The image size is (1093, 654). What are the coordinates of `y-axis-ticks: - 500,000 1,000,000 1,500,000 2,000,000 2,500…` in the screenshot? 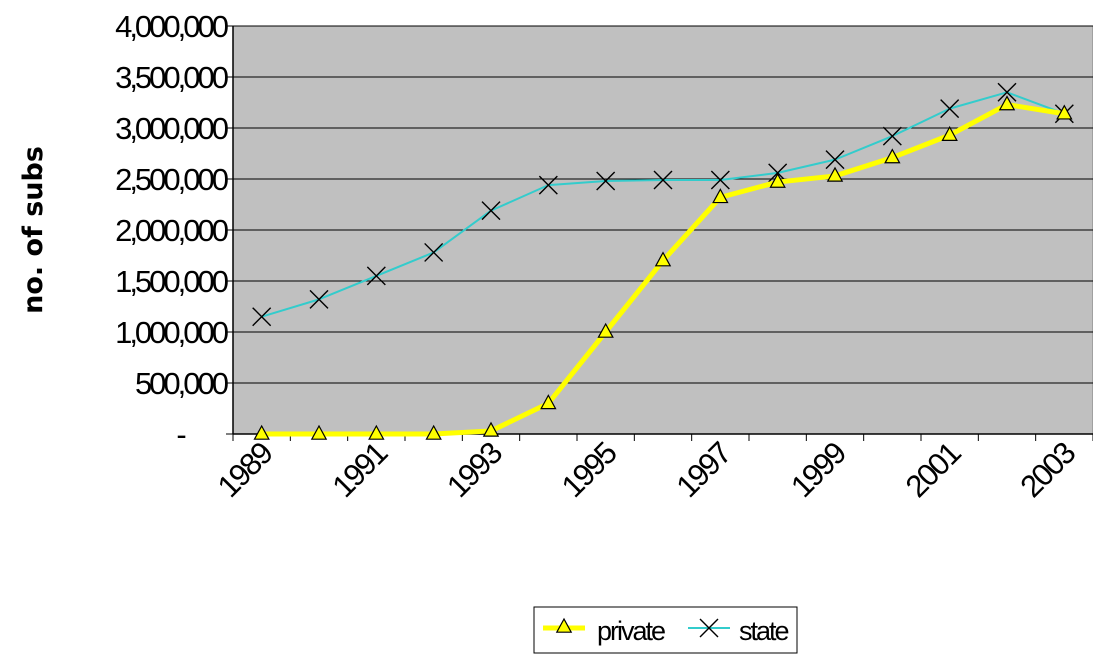 It's located at (174, 230).